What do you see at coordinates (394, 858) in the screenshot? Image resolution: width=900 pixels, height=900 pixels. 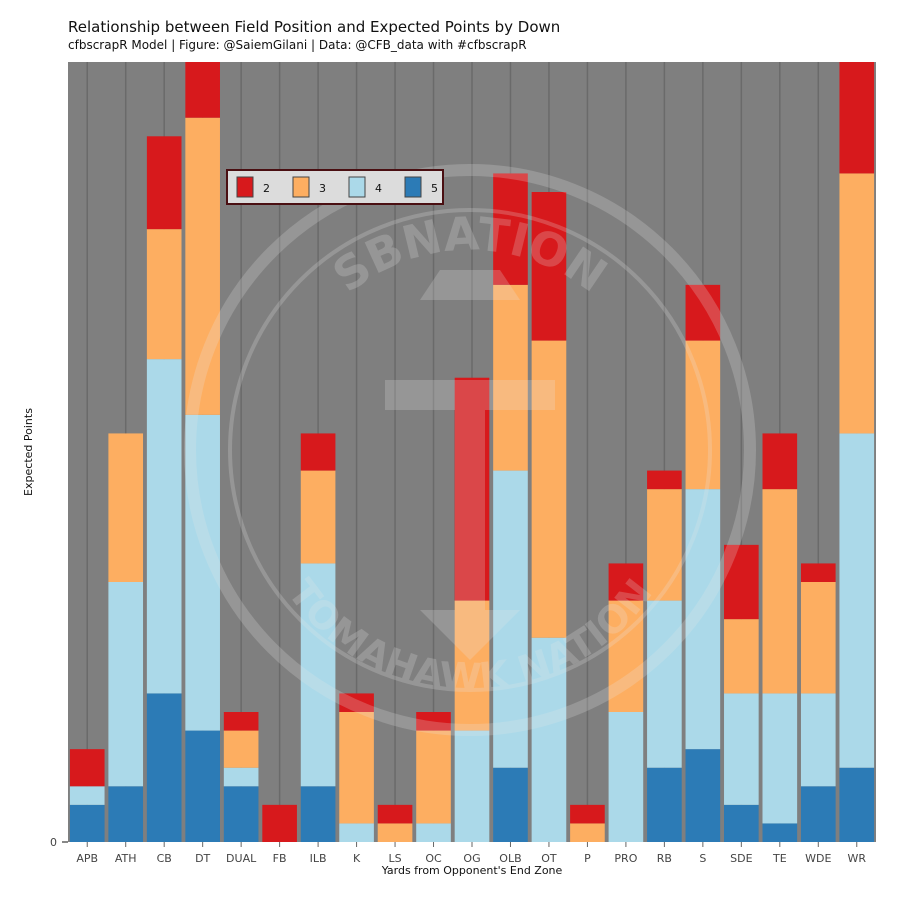 I see `x-tick-label-ls: LS` at bounding box center [394, 858].